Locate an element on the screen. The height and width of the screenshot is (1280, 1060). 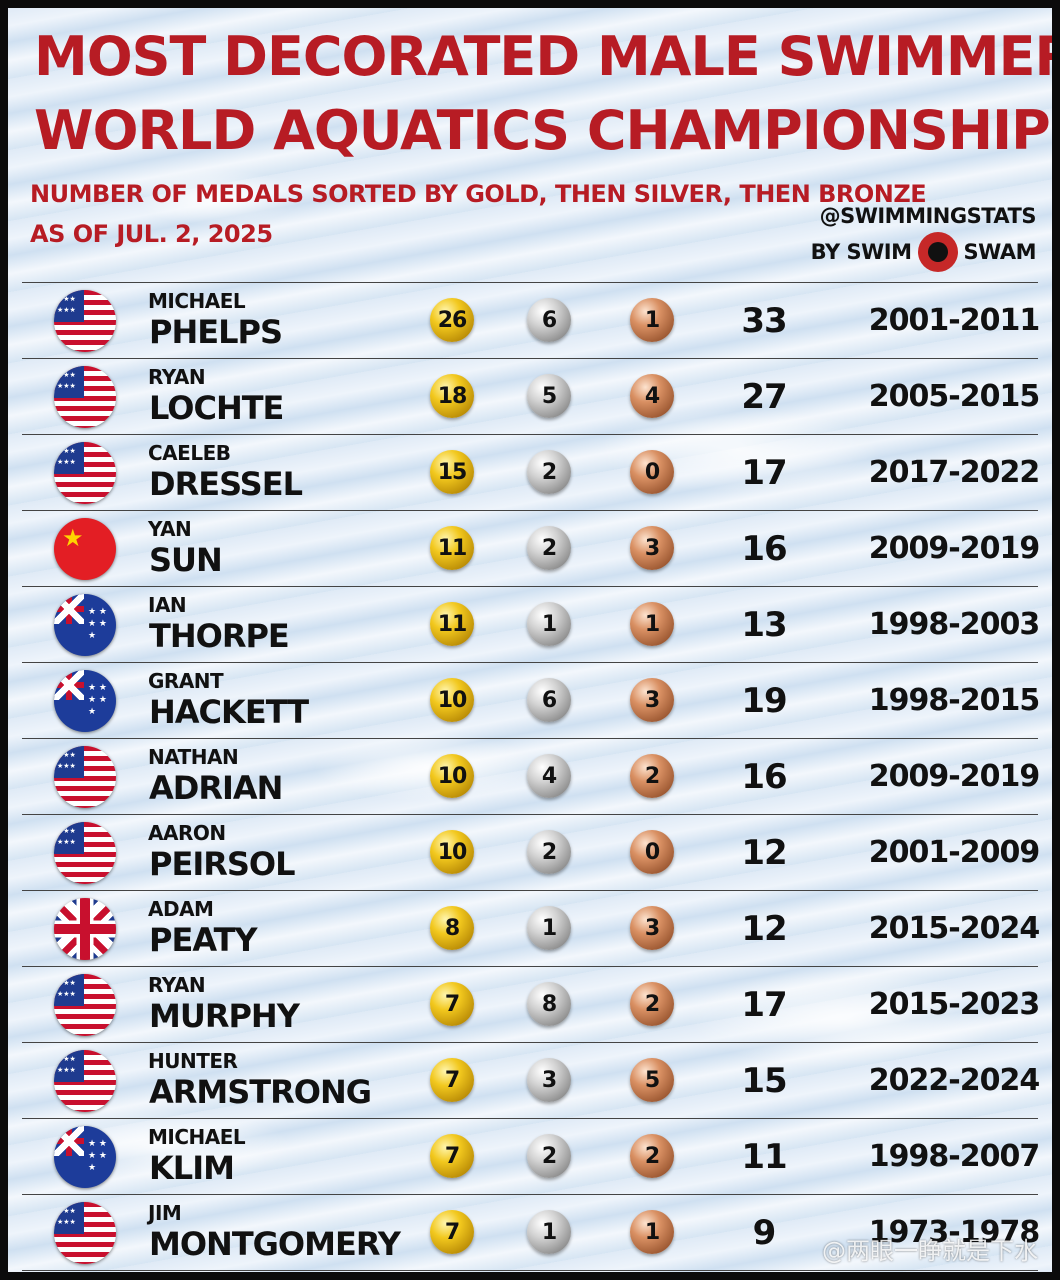
first-name: ADAM is located at coordinates (181, 909).